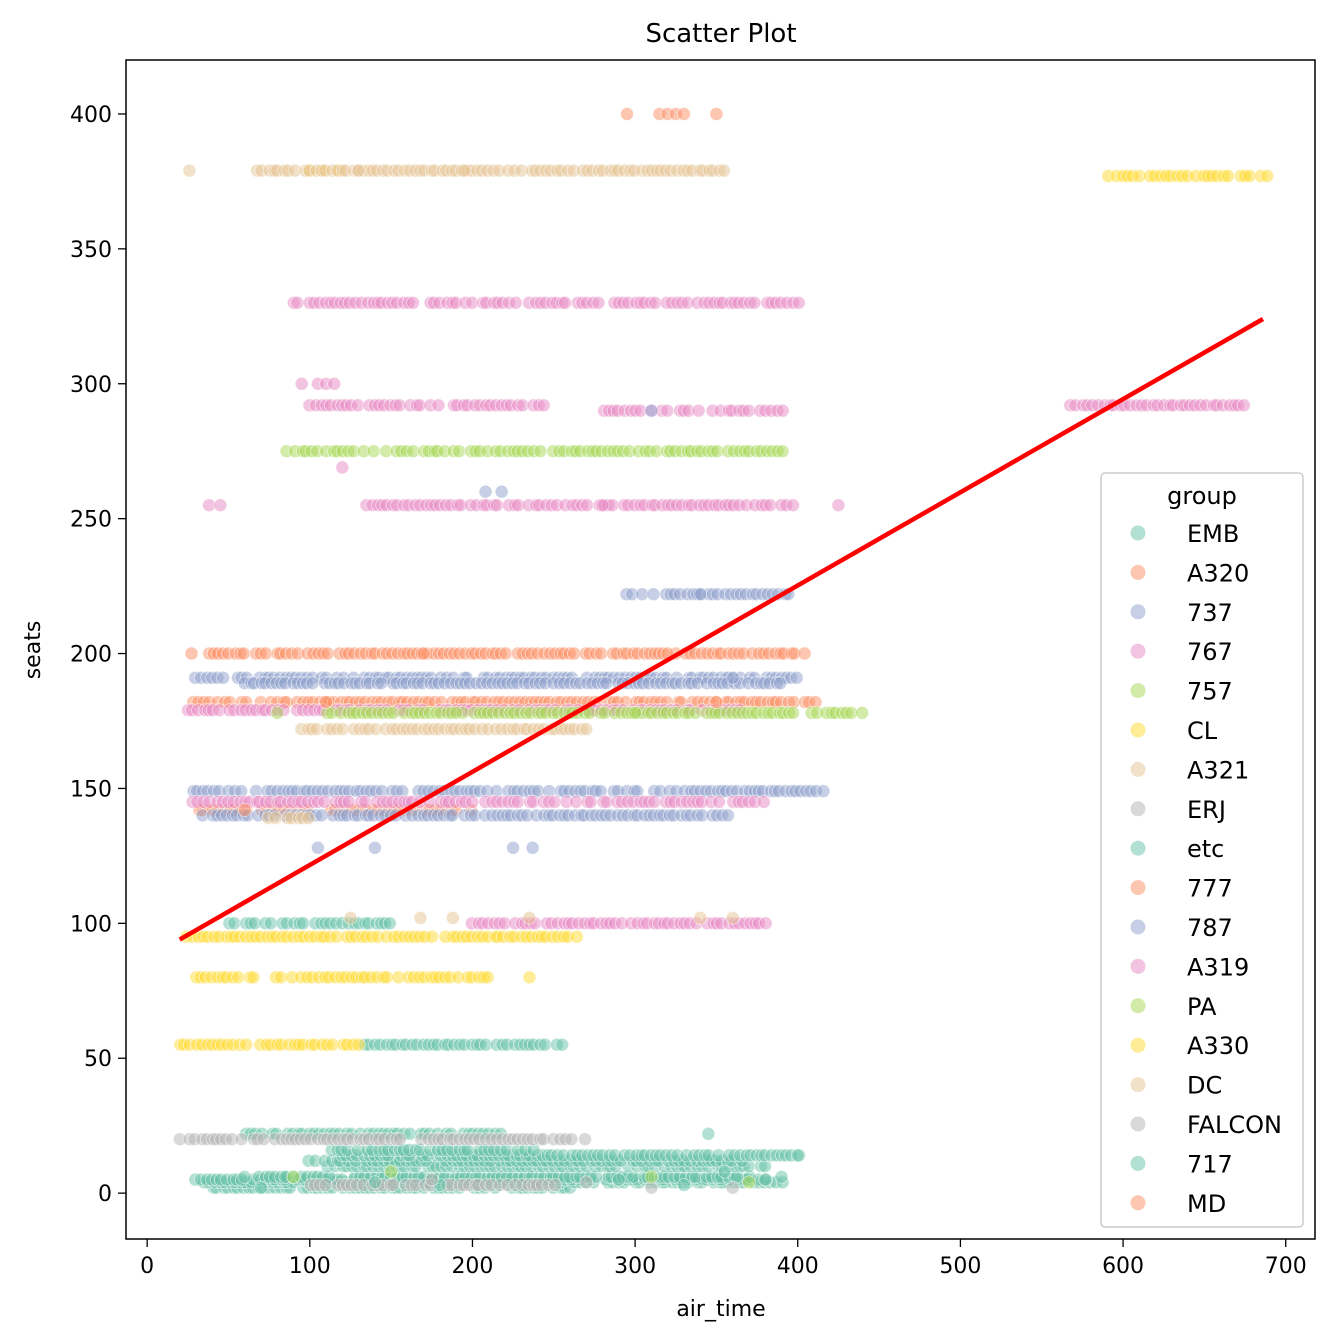 The height and width of the screenshot is (1342, 1335). I want to click on y-tick-label: 150, so click(91, 789).